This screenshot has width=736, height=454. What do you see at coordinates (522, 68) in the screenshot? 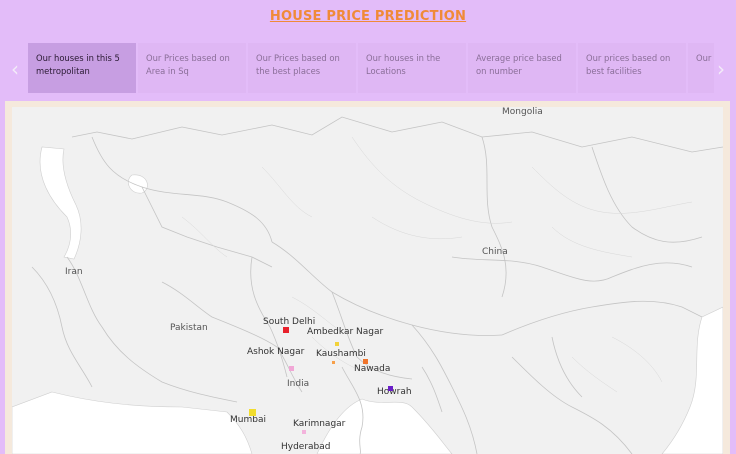
I see `tab-average-price: Average price based on number` at bounding box center [522, 68].